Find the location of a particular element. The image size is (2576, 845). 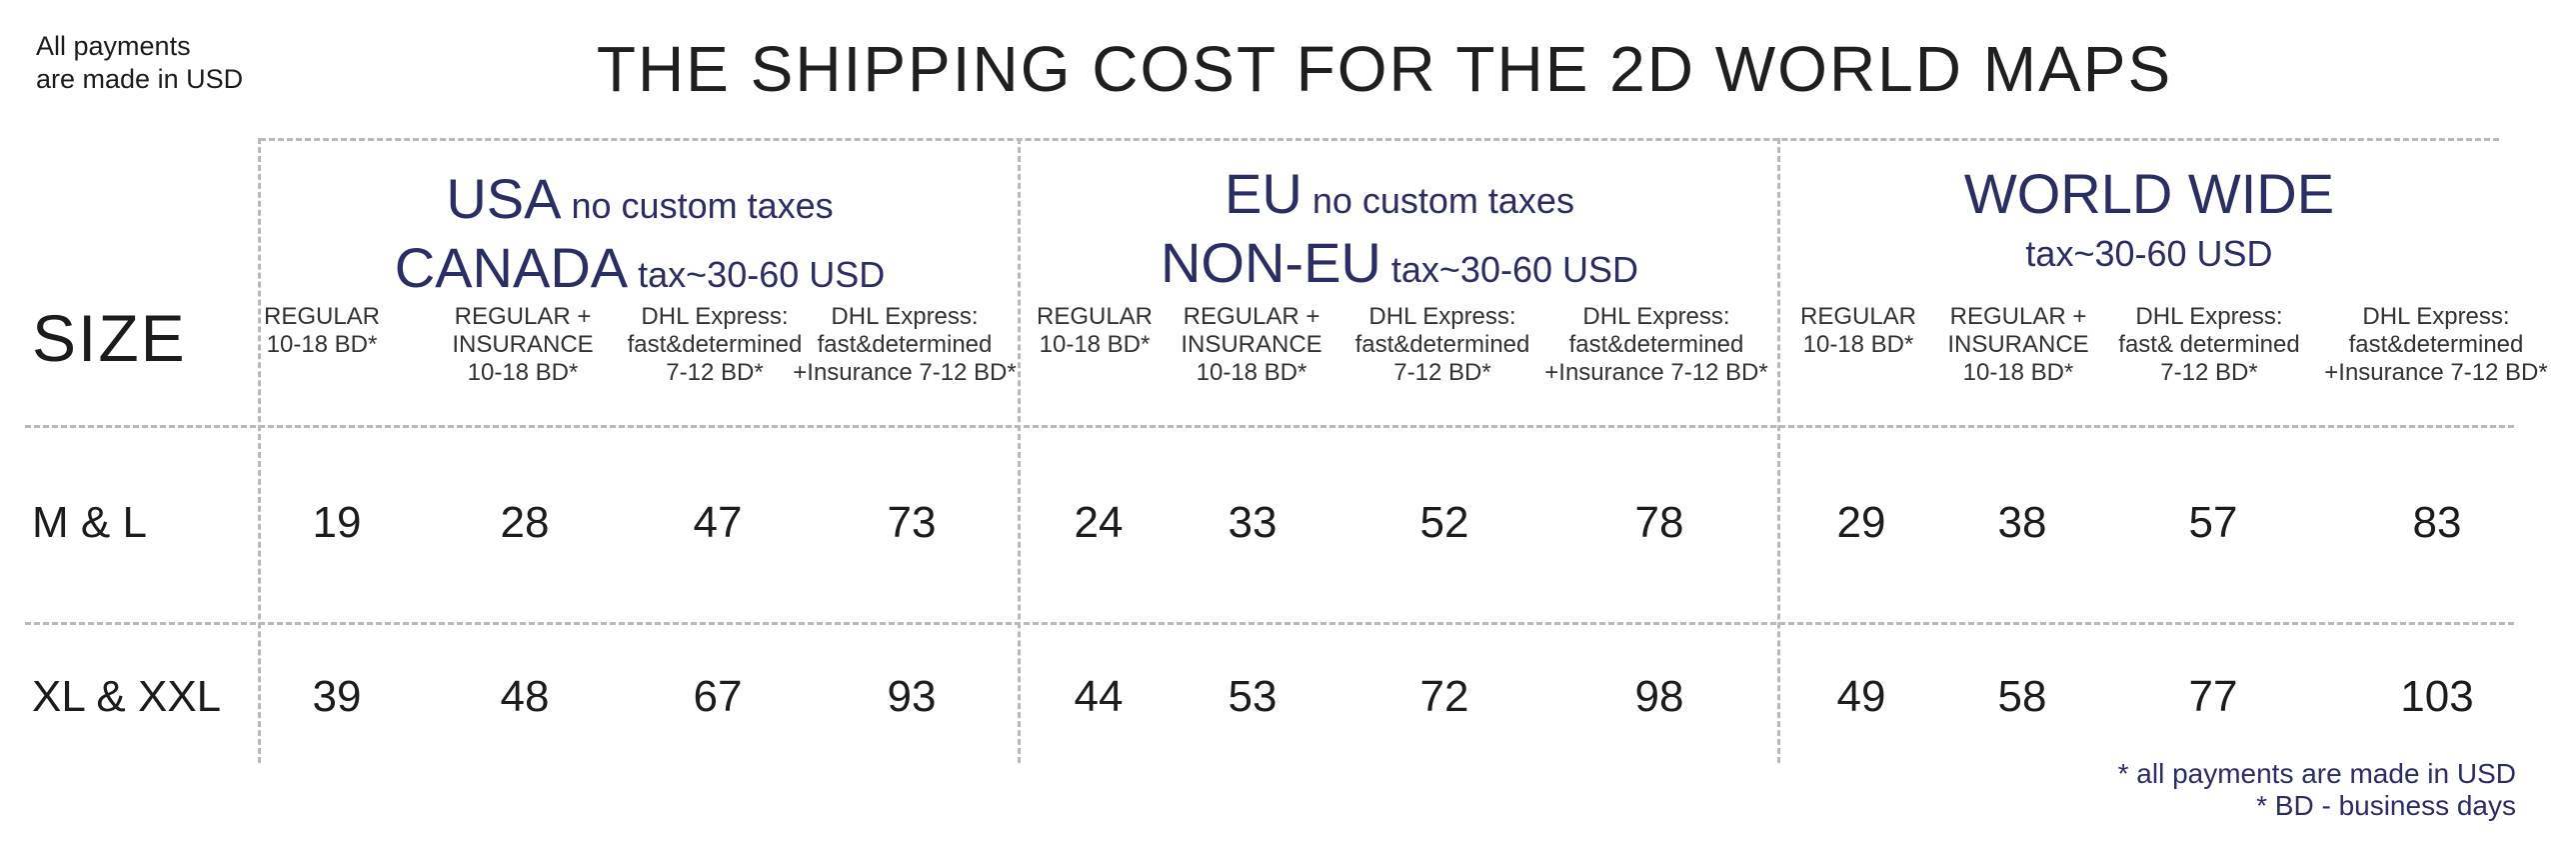

row-label-xl-xxl: XL & XXL is located at coordinates (127, 696).